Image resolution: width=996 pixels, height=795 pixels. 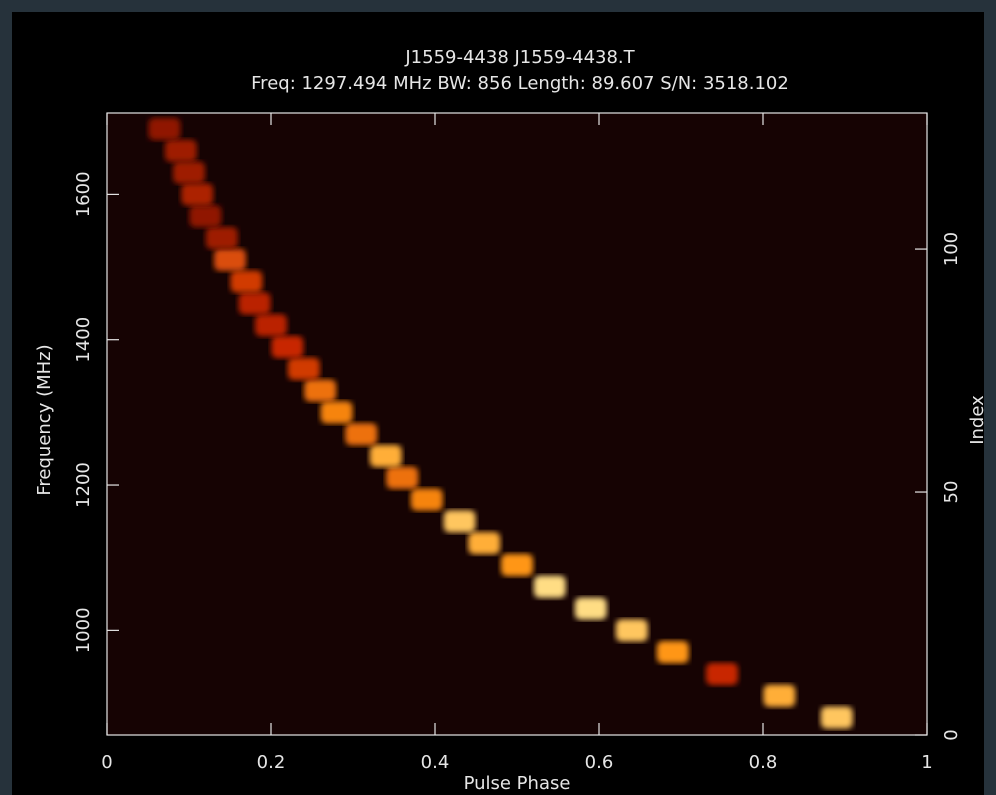 I want to click on y2-axis-label: Index, so click(x=977, y=420).